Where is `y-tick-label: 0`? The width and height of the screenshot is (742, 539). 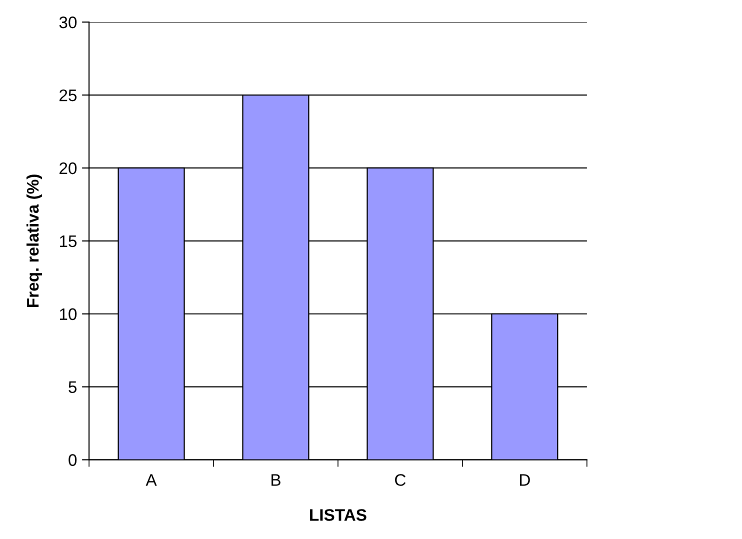 y-tick-label: 0 is located at coordinates (72, 460).